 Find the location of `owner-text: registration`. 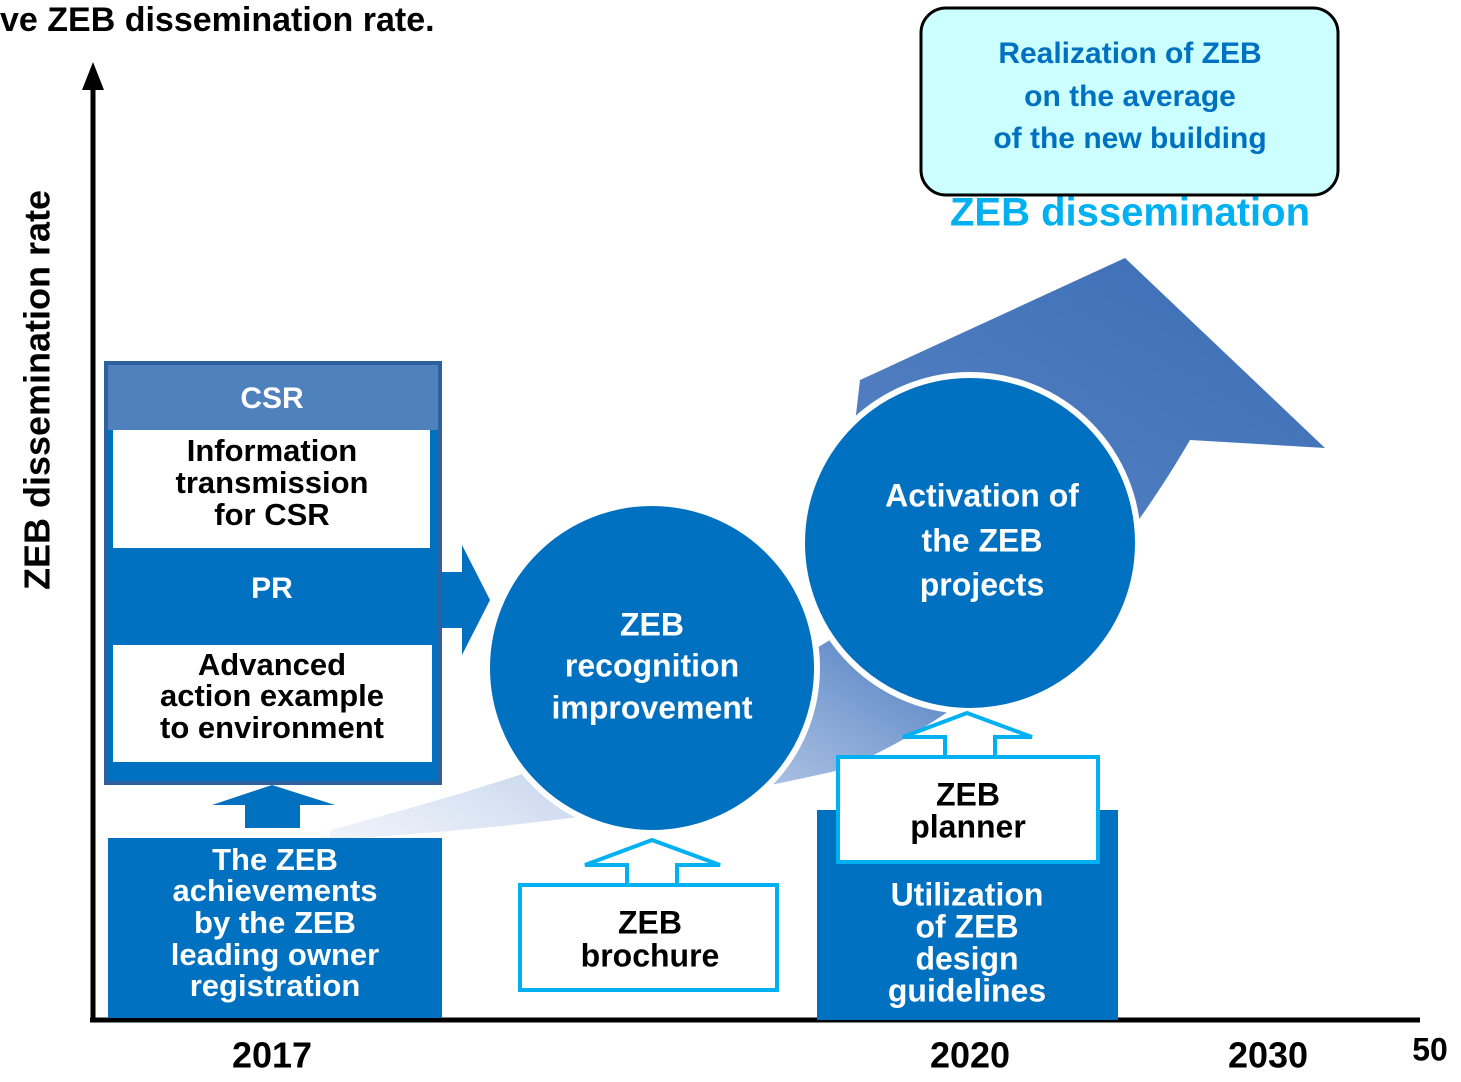

owner-text: registration is located at coordinates (275, 985).